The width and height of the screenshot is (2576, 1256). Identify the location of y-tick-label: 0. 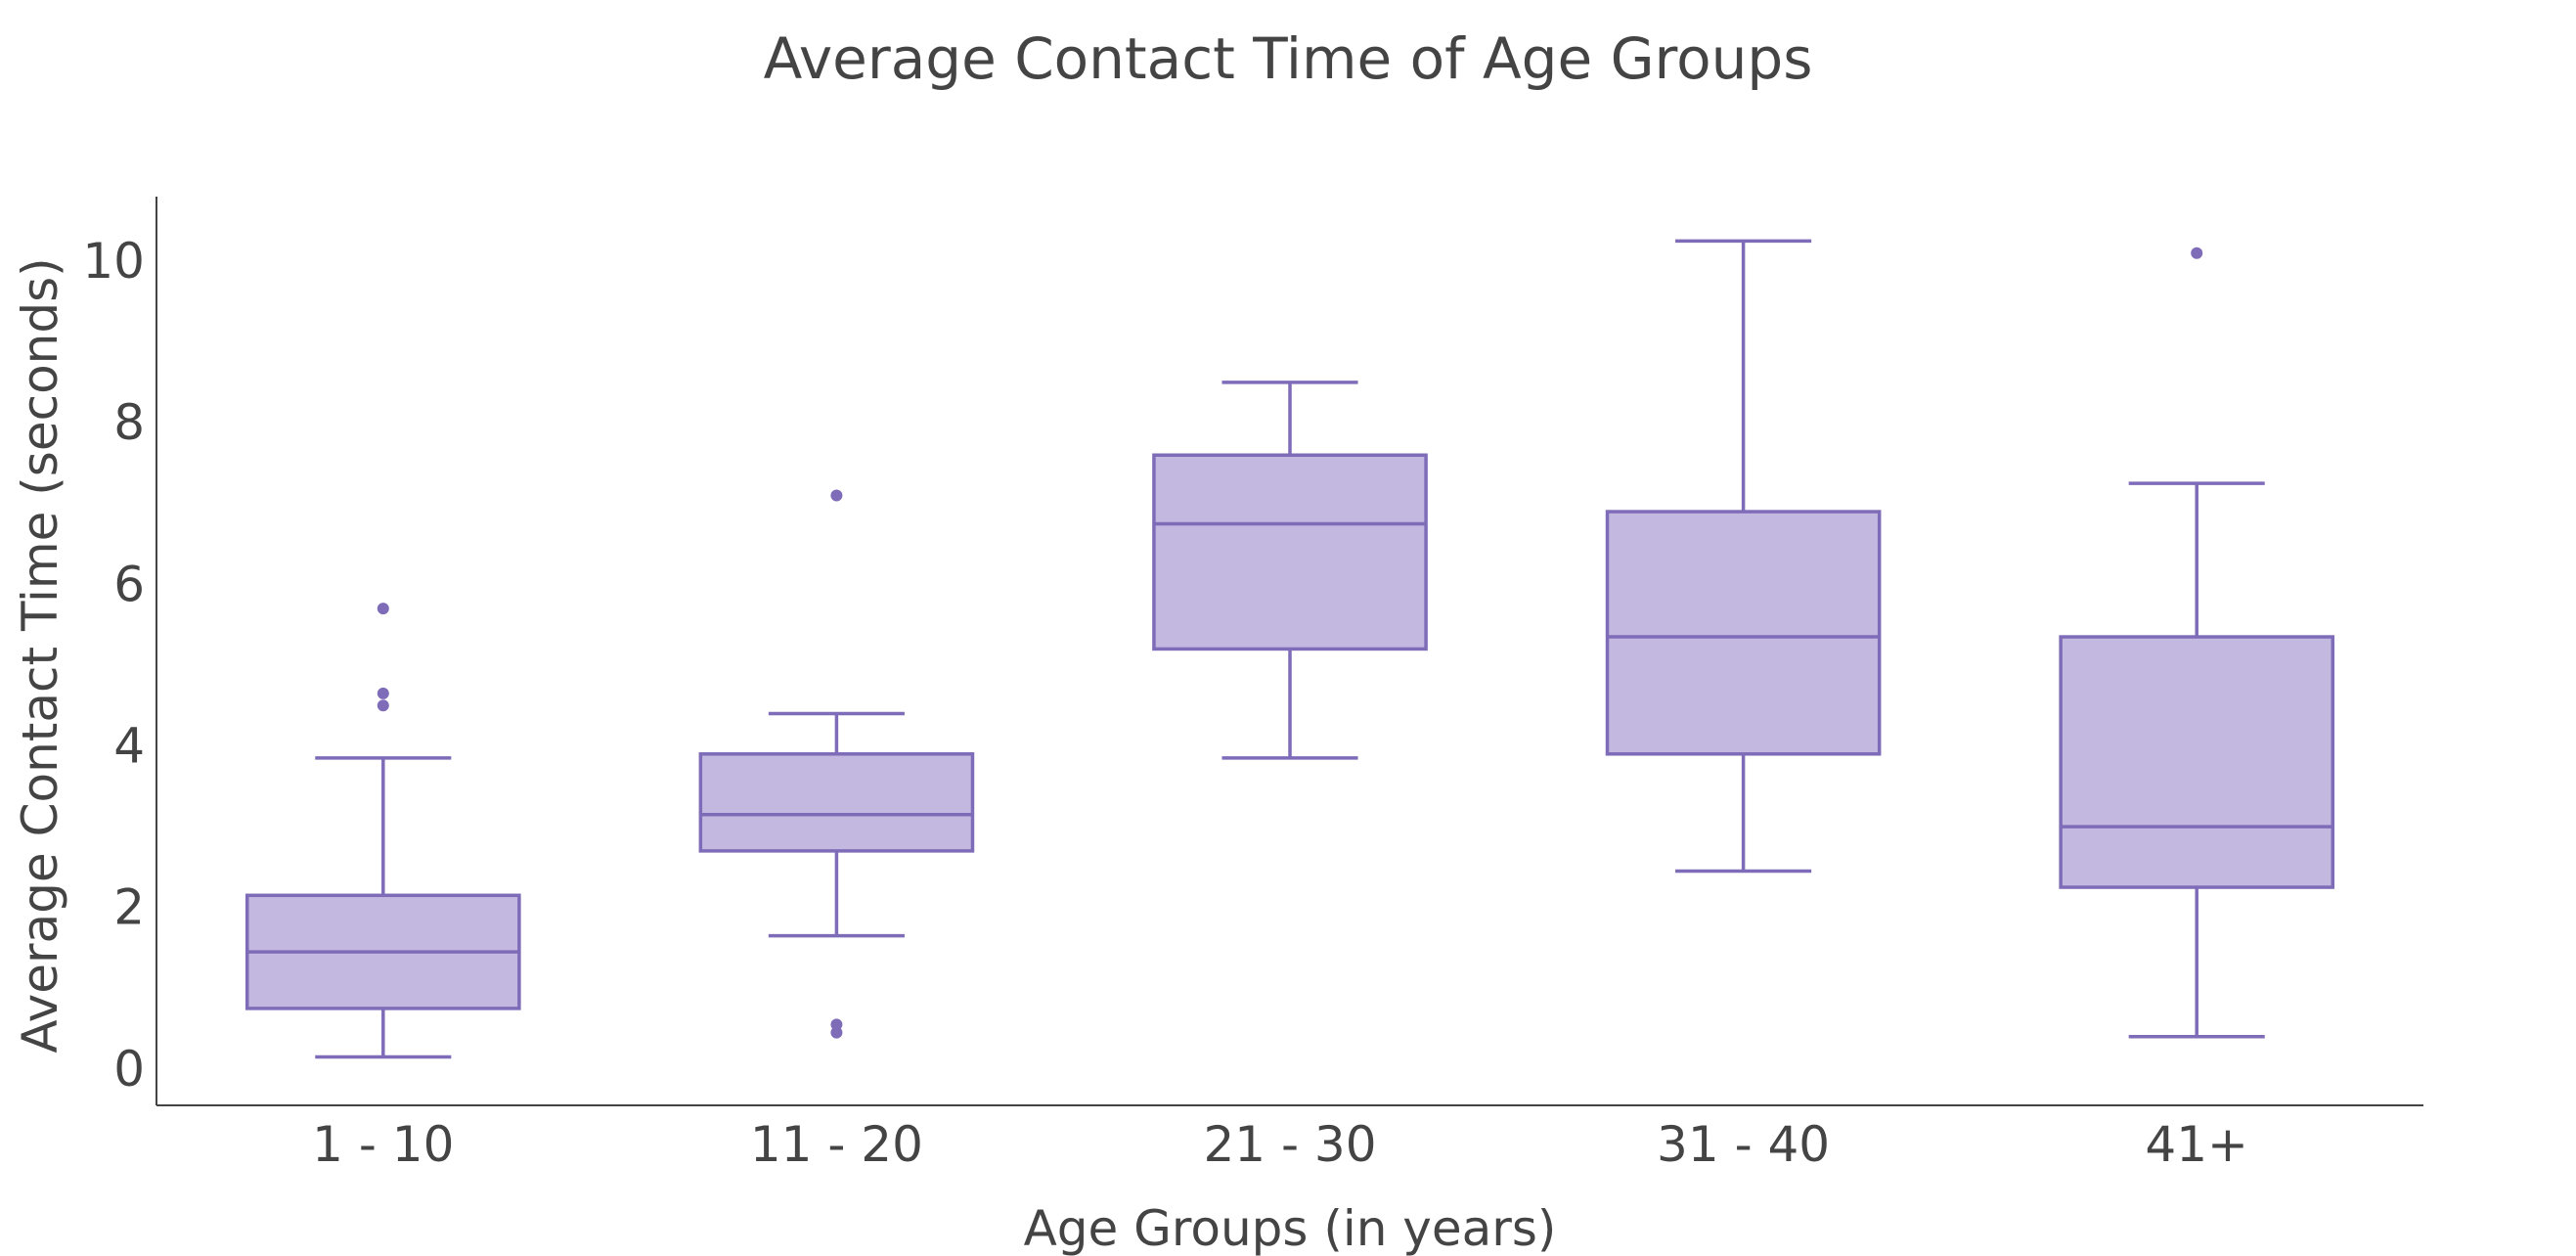
(129, 1070).